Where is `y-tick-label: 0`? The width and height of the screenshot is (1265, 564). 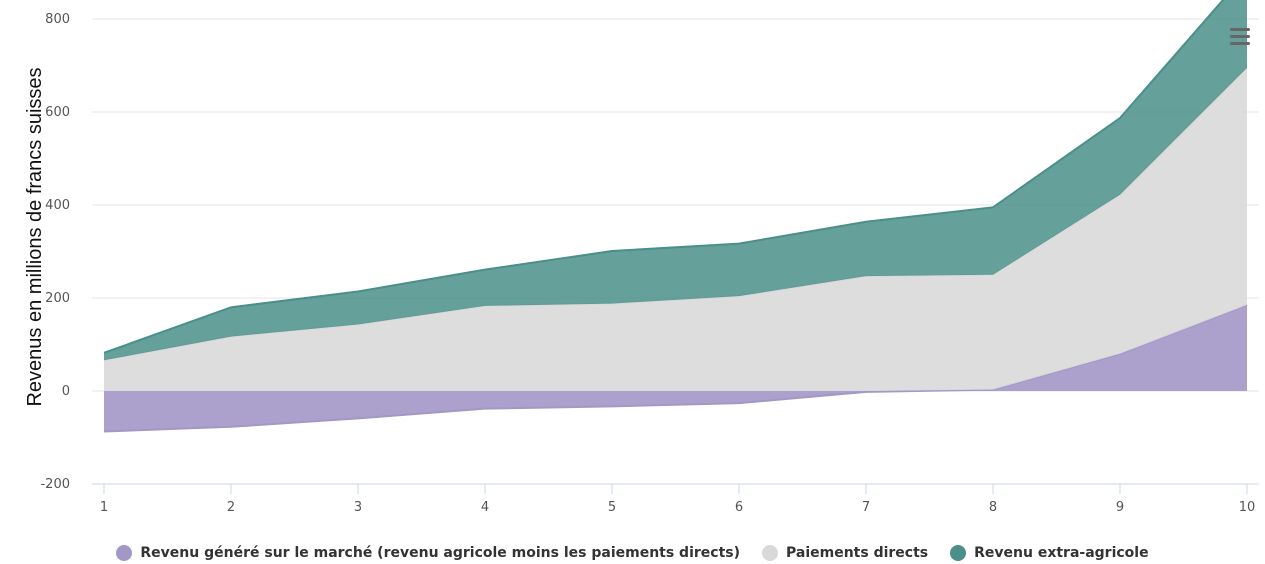
y-tick-label: 0 is located at coordinates (66, 391).